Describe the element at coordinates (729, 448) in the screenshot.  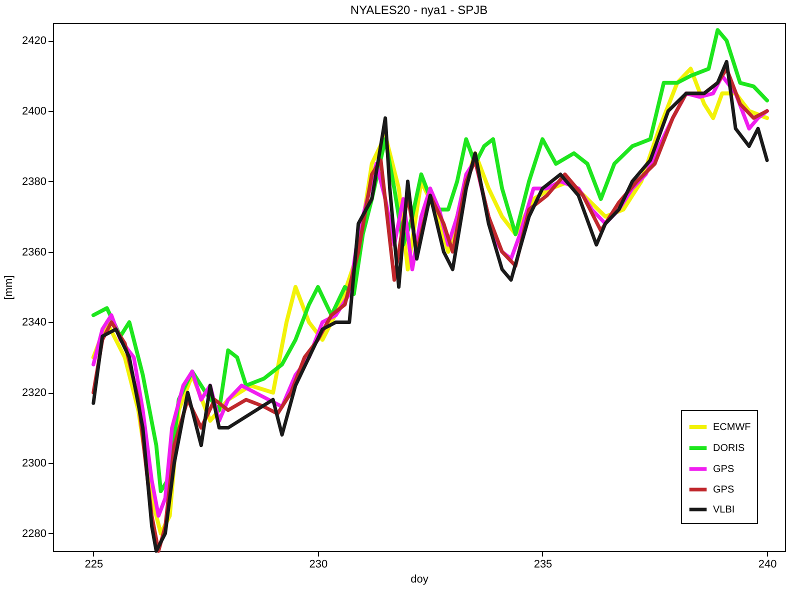
I see `legend-label: DORIS` at that location.